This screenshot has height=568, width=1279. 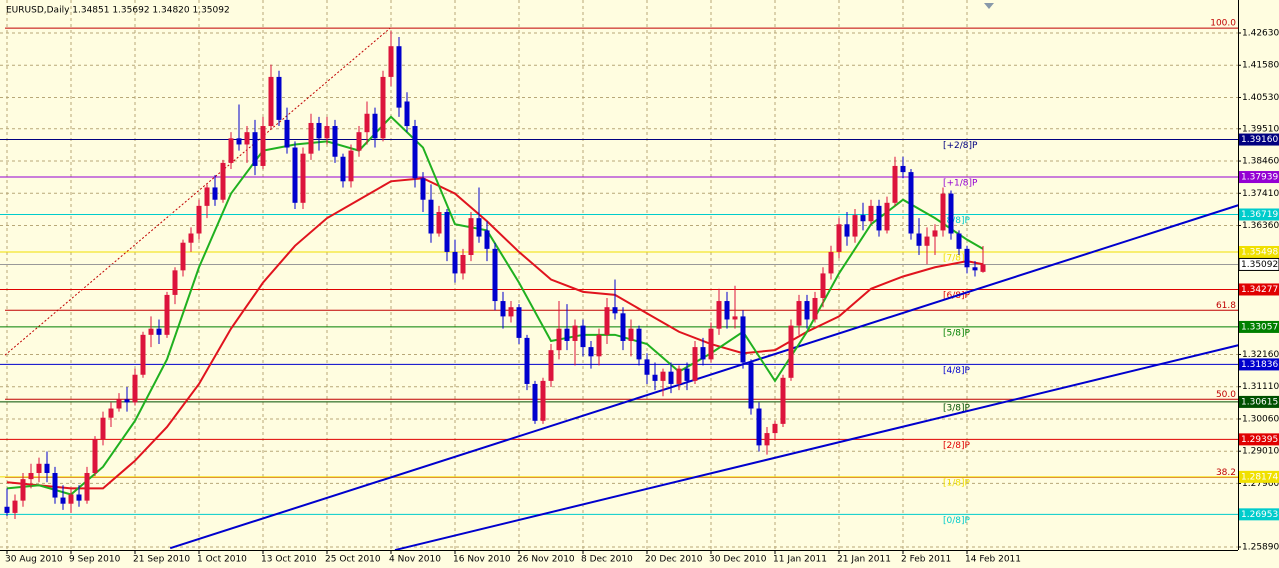 I want to click on x-tick-label: 30 Aug 2010, so click(x=34, y=560).